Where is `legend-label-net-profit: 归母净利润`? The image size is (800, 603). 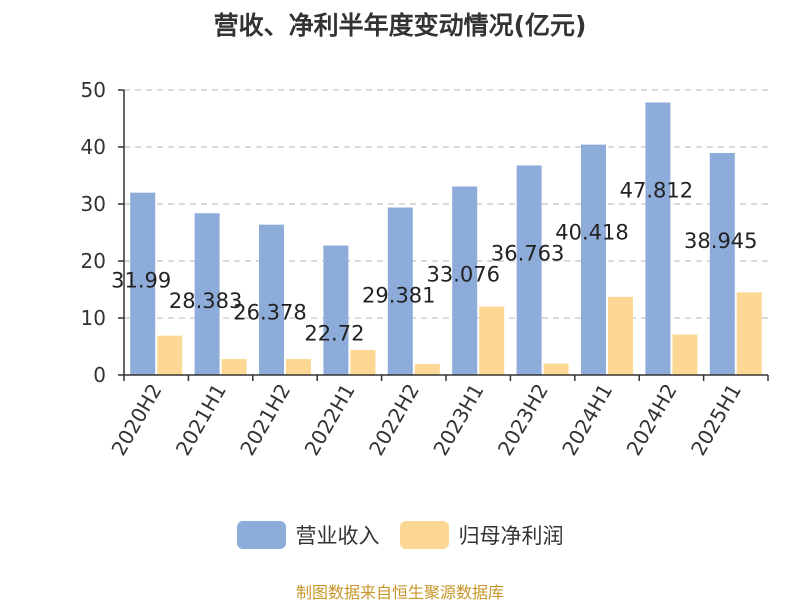 legend-label-net-profit: 归母净利润 is located at coordinates (511, 536).